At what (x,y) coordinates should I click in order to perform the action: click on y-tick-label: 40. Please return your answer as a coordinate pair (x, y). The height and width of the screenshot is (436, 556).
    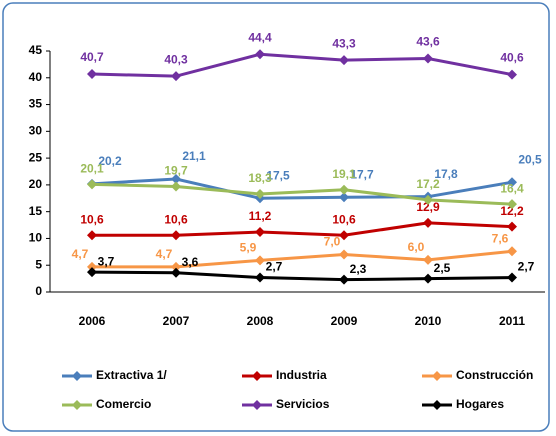
    Looking at the image, I should click on (36, 77).